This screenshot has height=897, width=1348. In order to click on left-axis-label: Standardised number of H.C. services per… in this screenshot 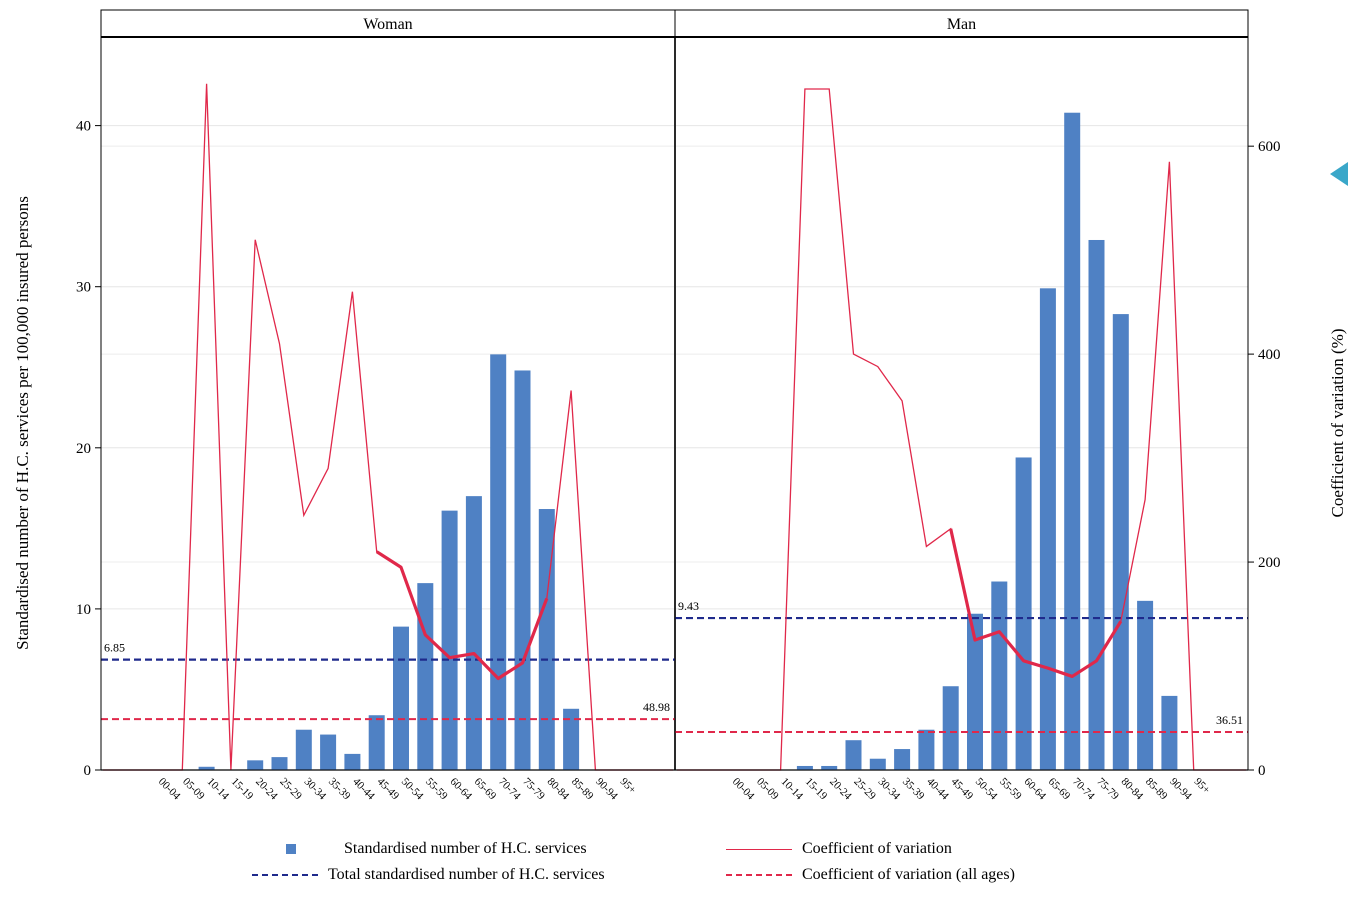, I will do `click(22, 423)`.